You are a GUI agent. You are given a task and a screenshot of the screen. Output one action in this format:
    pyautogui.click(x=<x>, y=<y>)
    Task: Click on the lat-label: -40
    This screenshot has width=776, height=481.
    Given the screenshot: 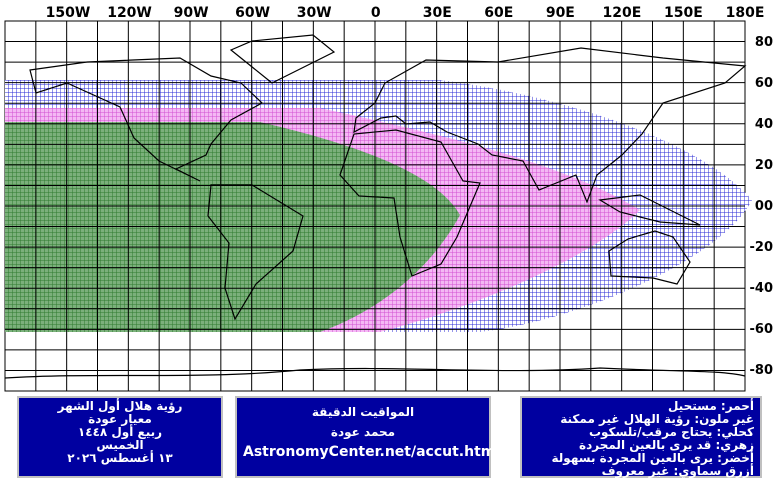 What is the action you would take?
    pyautogui.click(x=762, y=288)
    